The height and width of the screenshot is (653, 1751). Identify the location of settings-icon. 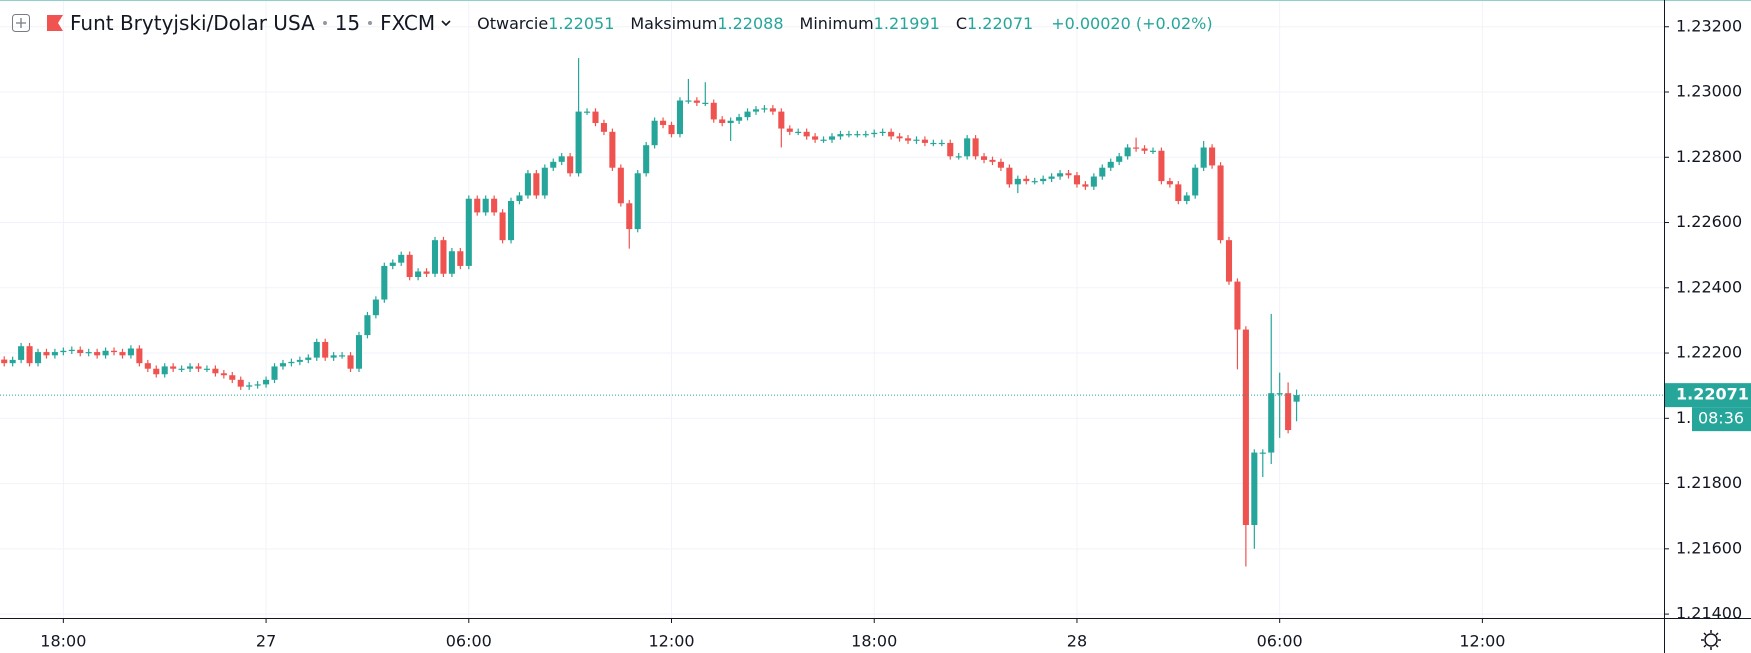
(1711, 640).